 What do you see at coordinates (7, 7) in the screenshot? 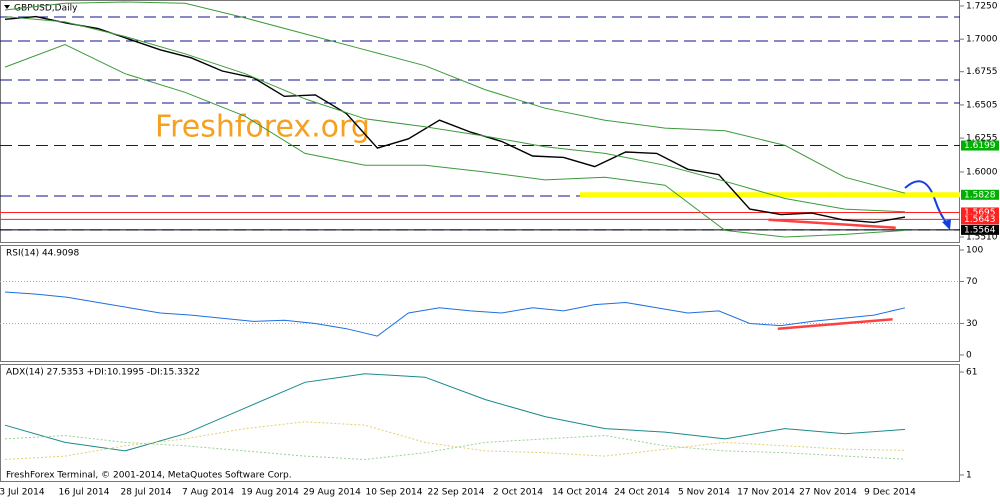
I see `menu-icon` at bounding box center [7, 7].